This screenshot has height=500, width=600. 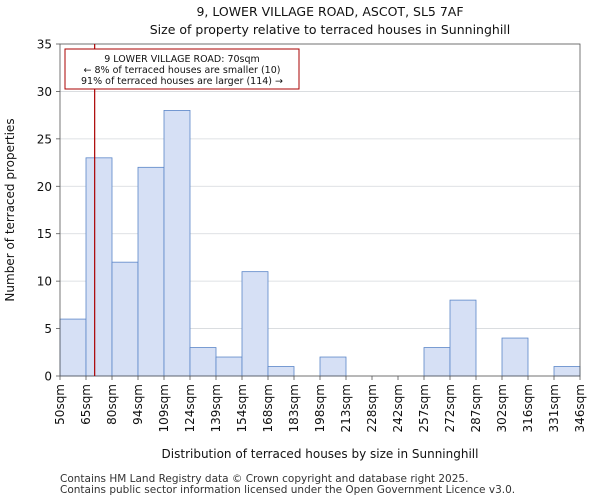 I want to click on y-tick-label: 25, so click(x=44, y=139).